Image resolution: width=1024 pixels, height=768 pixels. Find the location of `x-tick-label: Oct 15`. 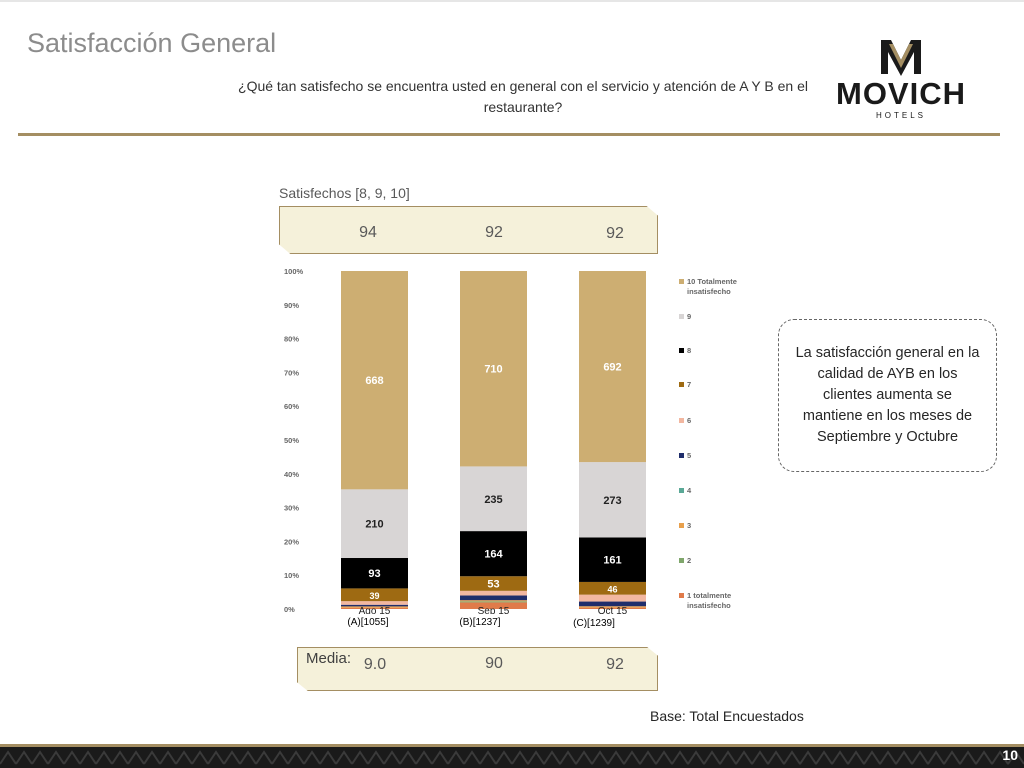

x-tick-label: Oct 15 is located at coordinates (613, 610).